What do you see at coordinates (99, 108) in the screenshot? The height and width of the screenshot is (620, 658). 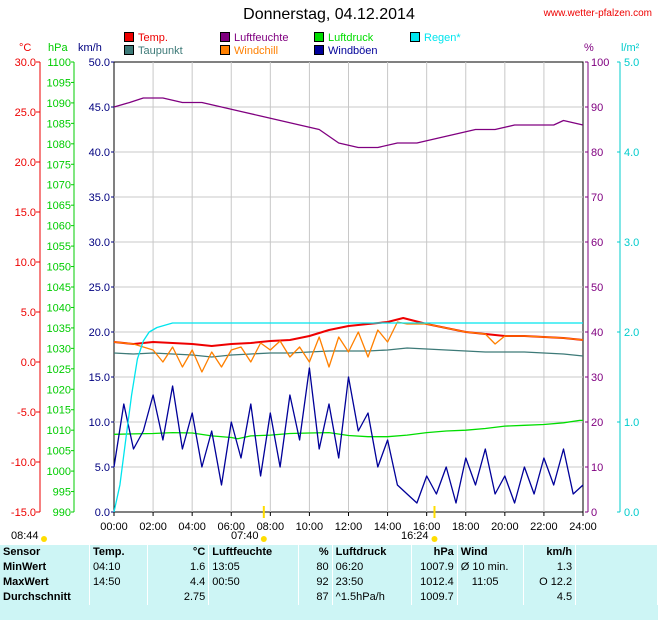 I see `kmh-axis-tick-label: 45.0` at bounding box center [99, 108].